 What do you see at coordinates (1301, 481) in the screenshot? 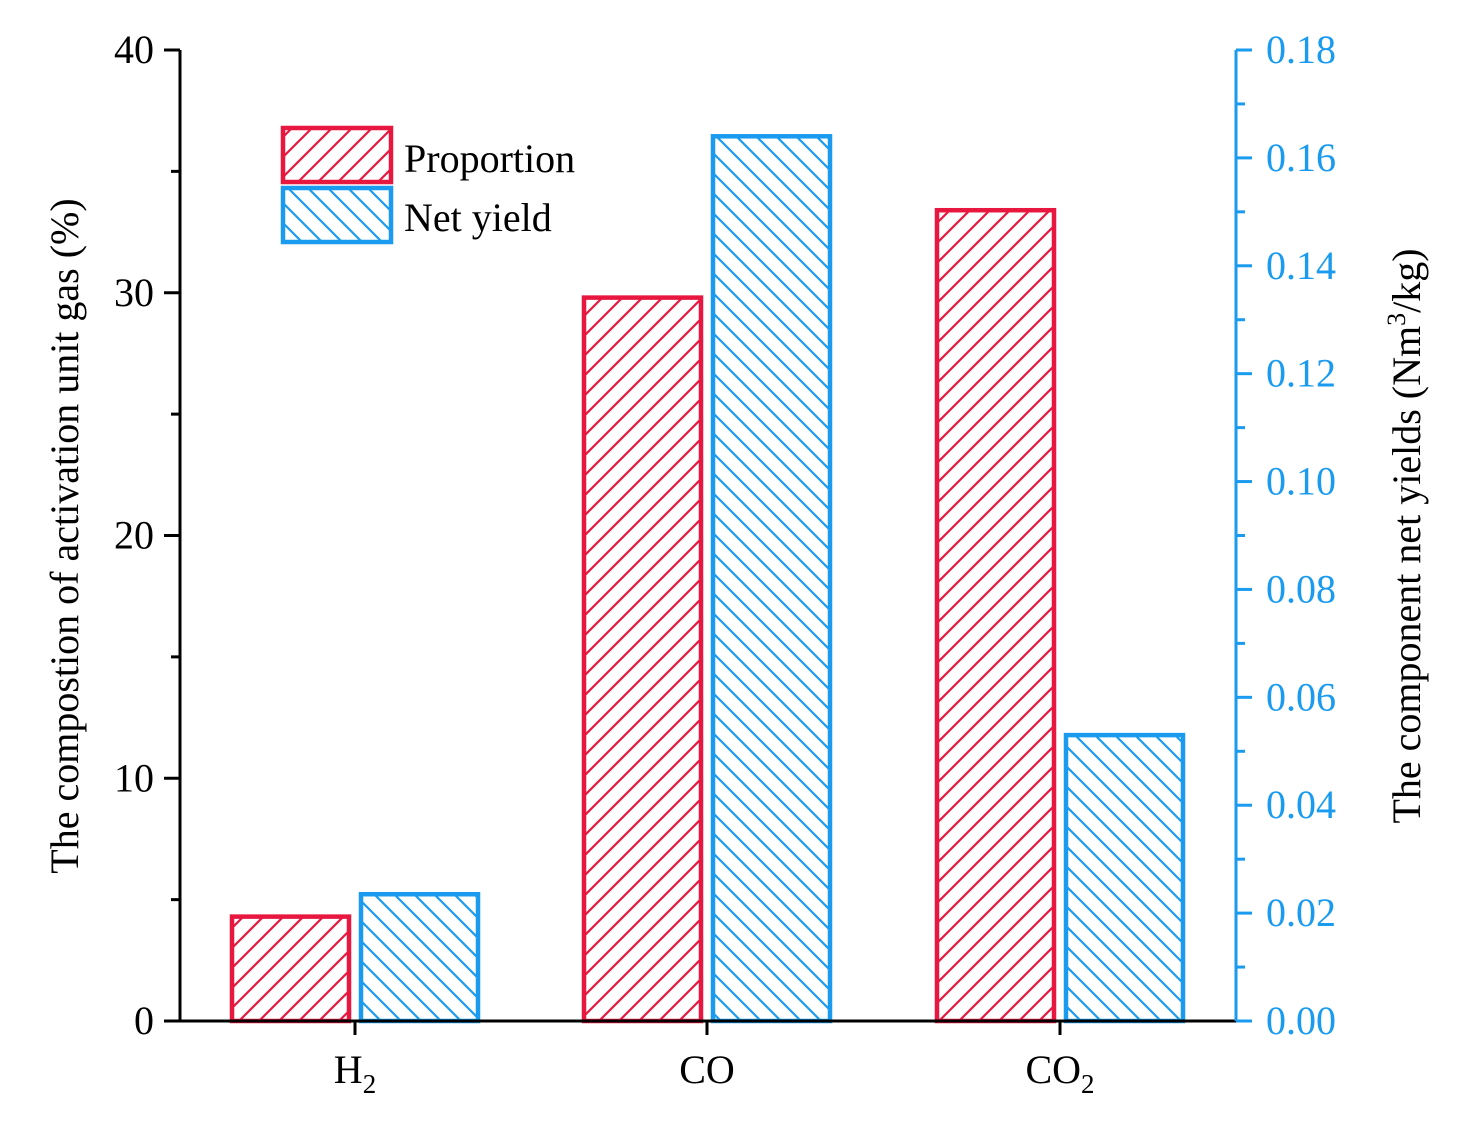
I see `right-tick-label-5: 0.10` at bounding box center [1301, 481].